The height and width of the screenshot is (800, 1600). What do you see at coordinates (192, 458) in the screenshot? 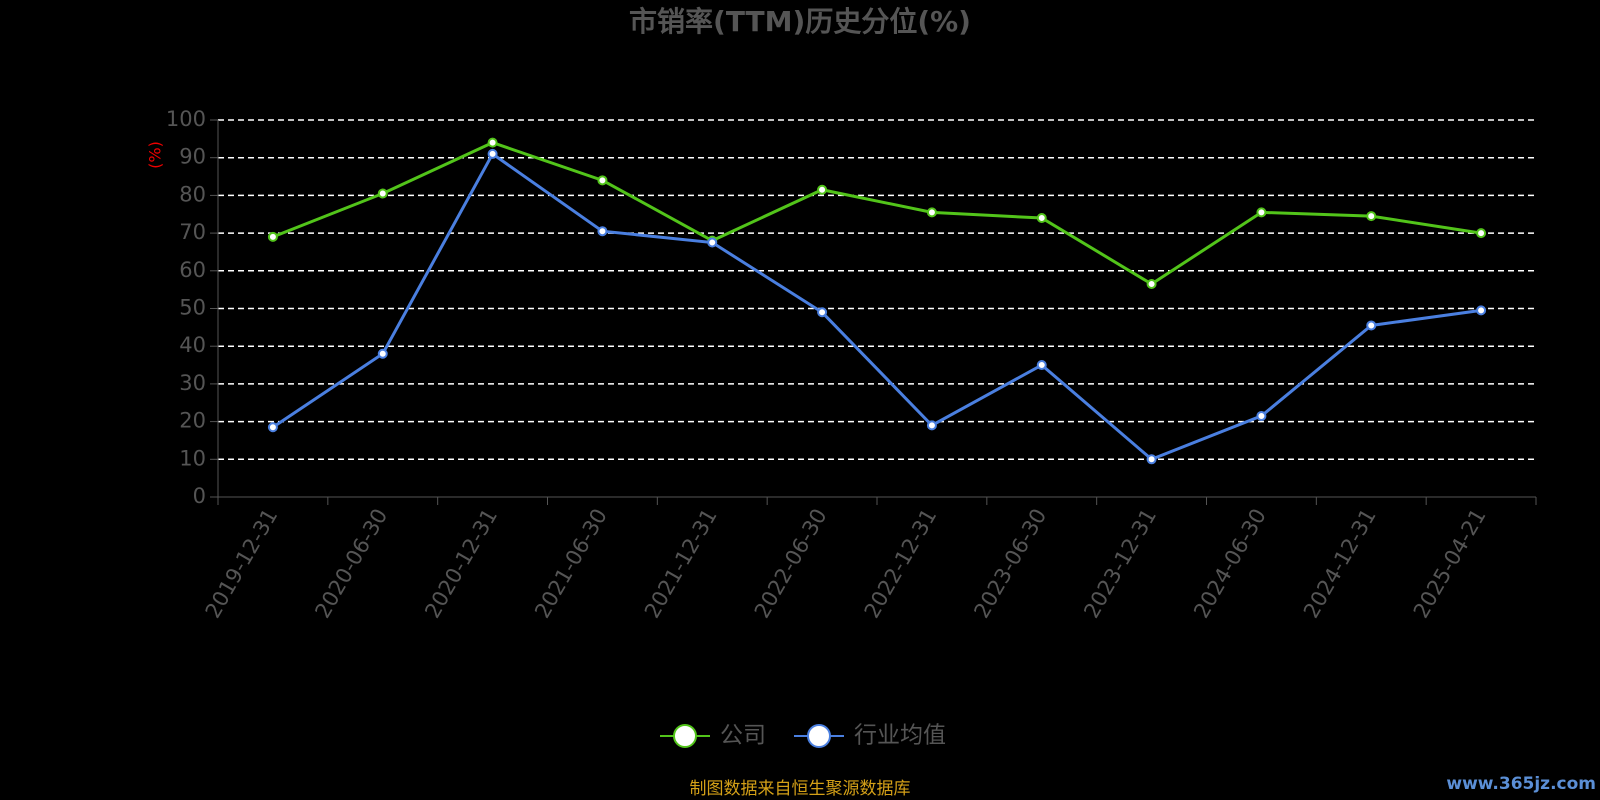
I see `y-tick-label: 10` at bounding box center [192, 458].